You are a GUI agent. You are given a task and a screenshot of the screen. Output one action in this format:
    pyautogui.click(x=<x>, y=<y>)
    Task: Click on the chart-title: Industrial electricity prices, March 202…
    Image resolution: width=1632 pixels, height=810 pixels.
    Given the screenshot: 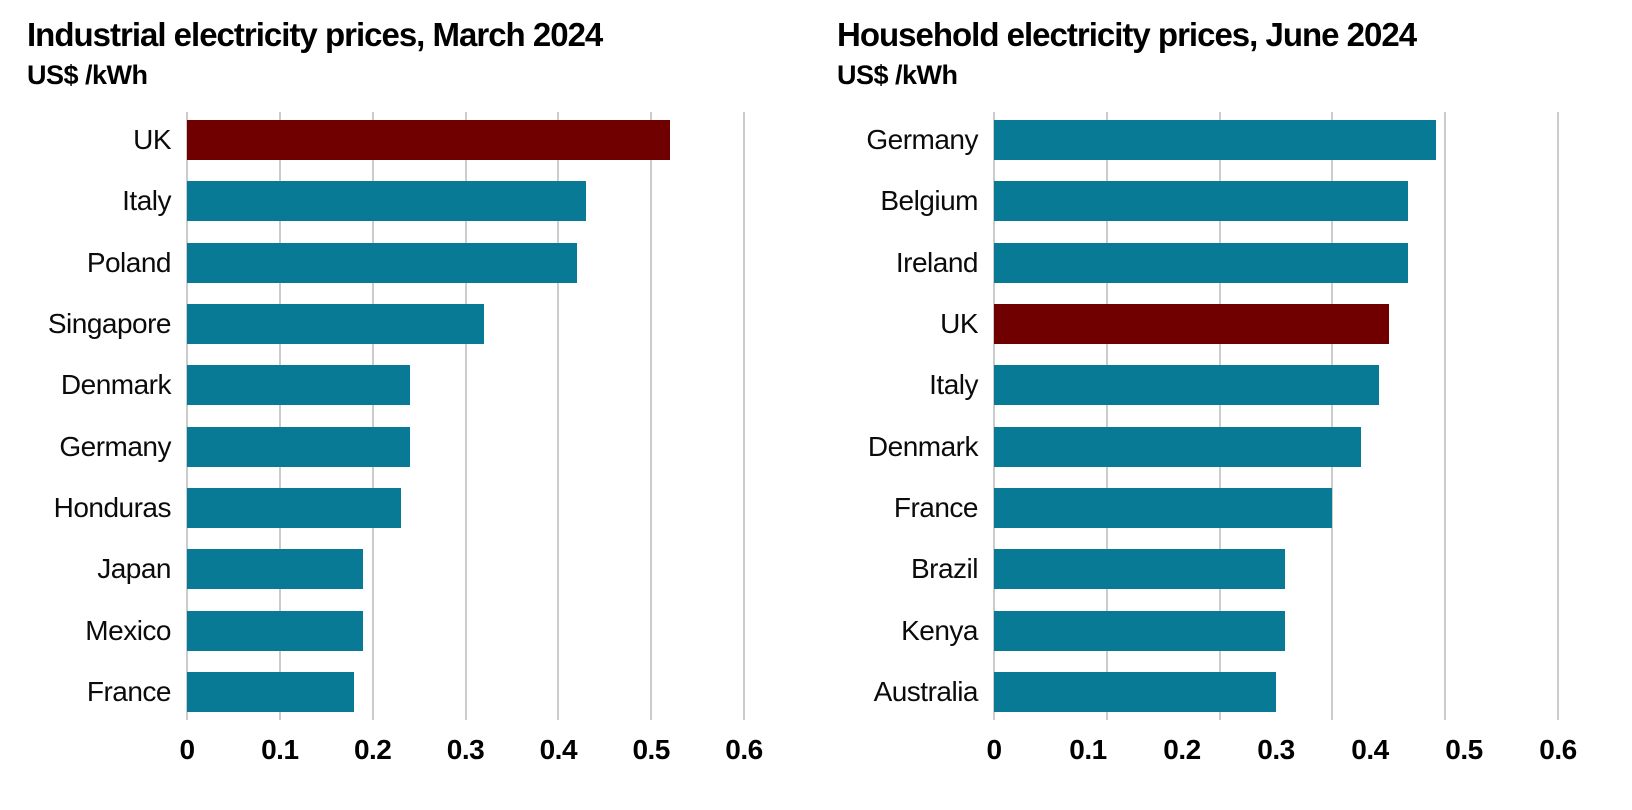 What is the action you would take?
    pyautogui.click(x=315, y=34)
    